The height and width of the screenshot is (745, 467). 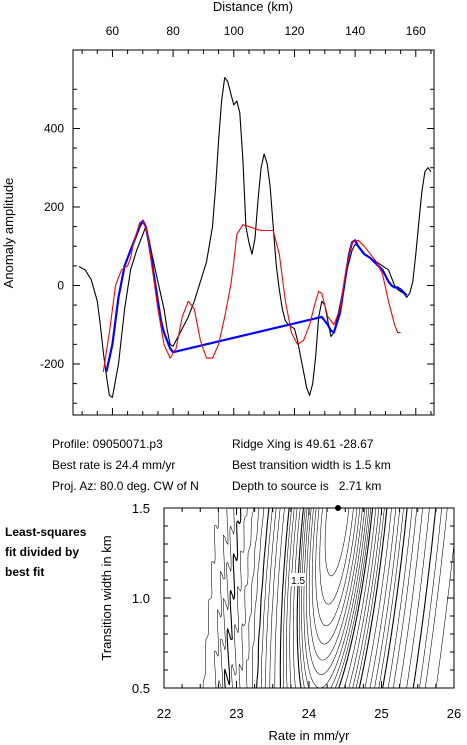 What do you see at coordinates (251, 296) in the screenshot?
I see `model-series-line` at bounding box center [251, 296].